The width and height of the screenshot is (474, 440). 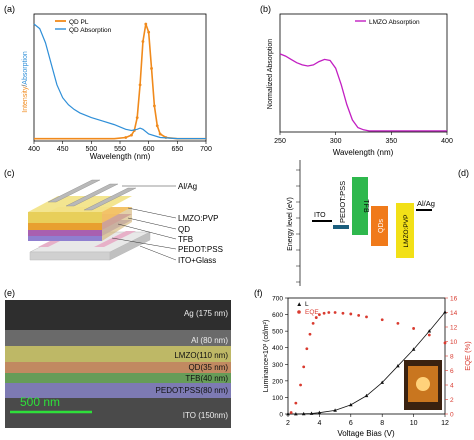 What do you see at coordinates (200, 249) in the screenshot?
I see `layer-label-pedot: PEDOT:PSS` at bounding box center [200, 249].